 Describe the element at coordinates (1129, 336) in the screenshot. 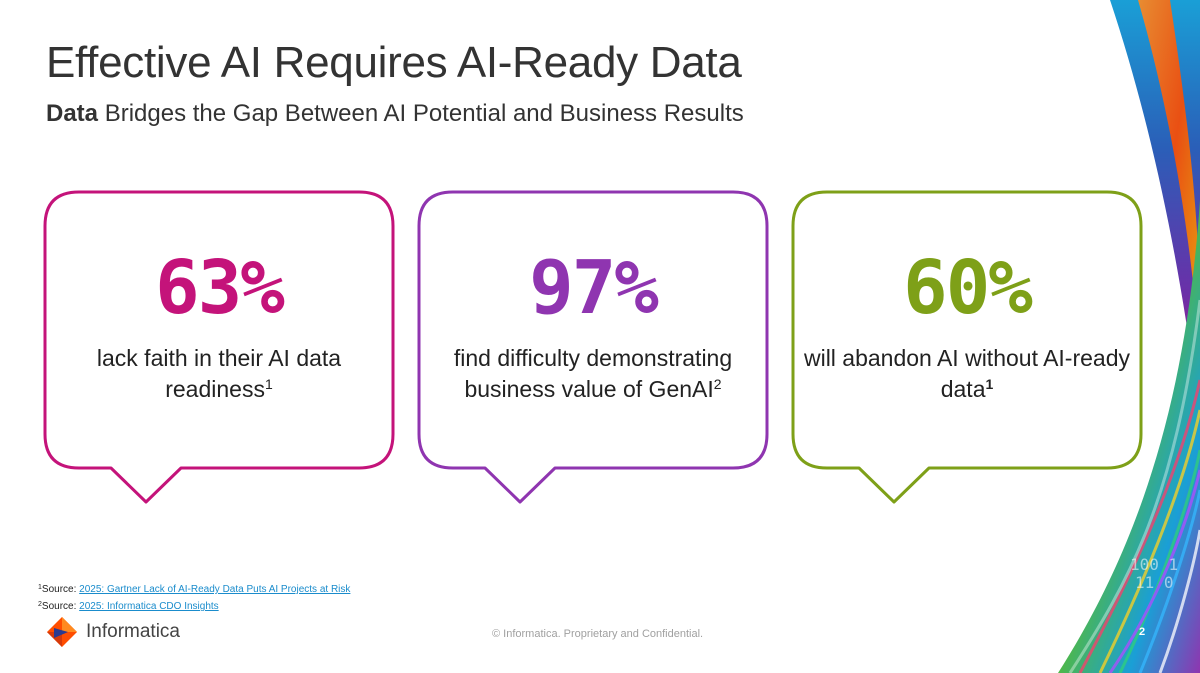

I see `decorative-swoosh: 100 1 11 0` at that location.